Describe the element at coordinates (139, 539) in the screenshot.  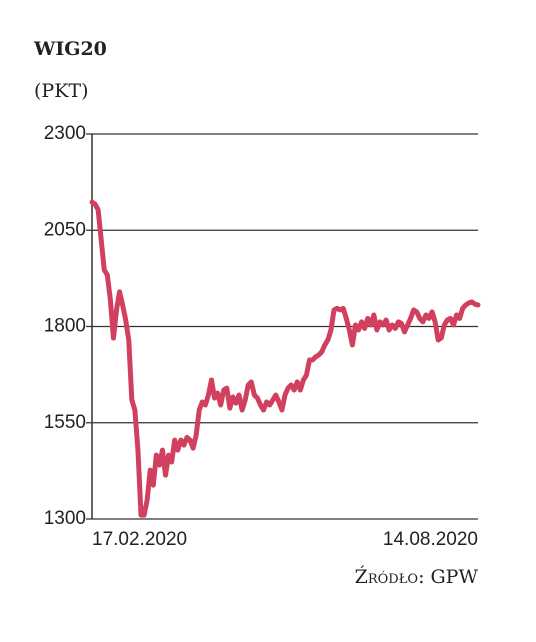
I see `x-tick-label: 17.02.2020` at that location.